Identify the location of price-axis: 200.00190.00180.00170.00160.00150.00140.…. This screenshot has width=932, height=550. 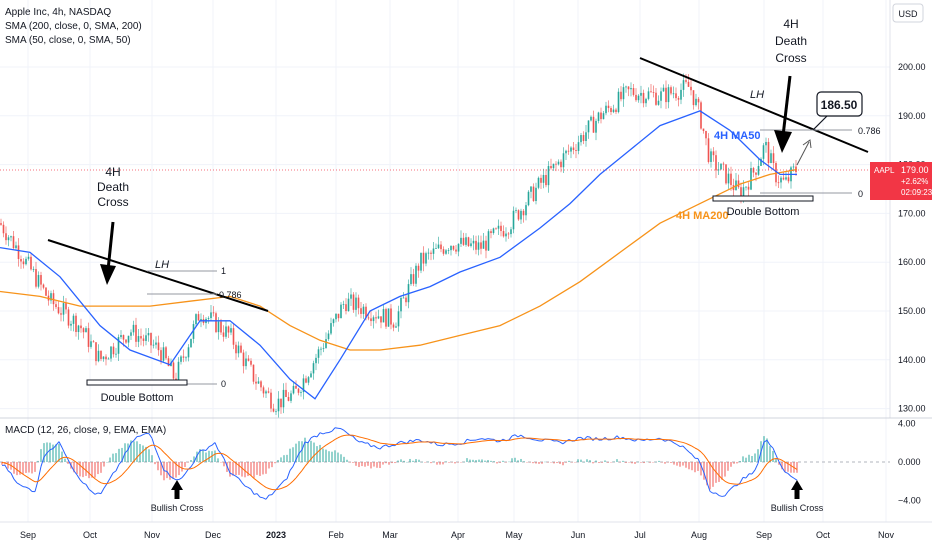
(907, 209).